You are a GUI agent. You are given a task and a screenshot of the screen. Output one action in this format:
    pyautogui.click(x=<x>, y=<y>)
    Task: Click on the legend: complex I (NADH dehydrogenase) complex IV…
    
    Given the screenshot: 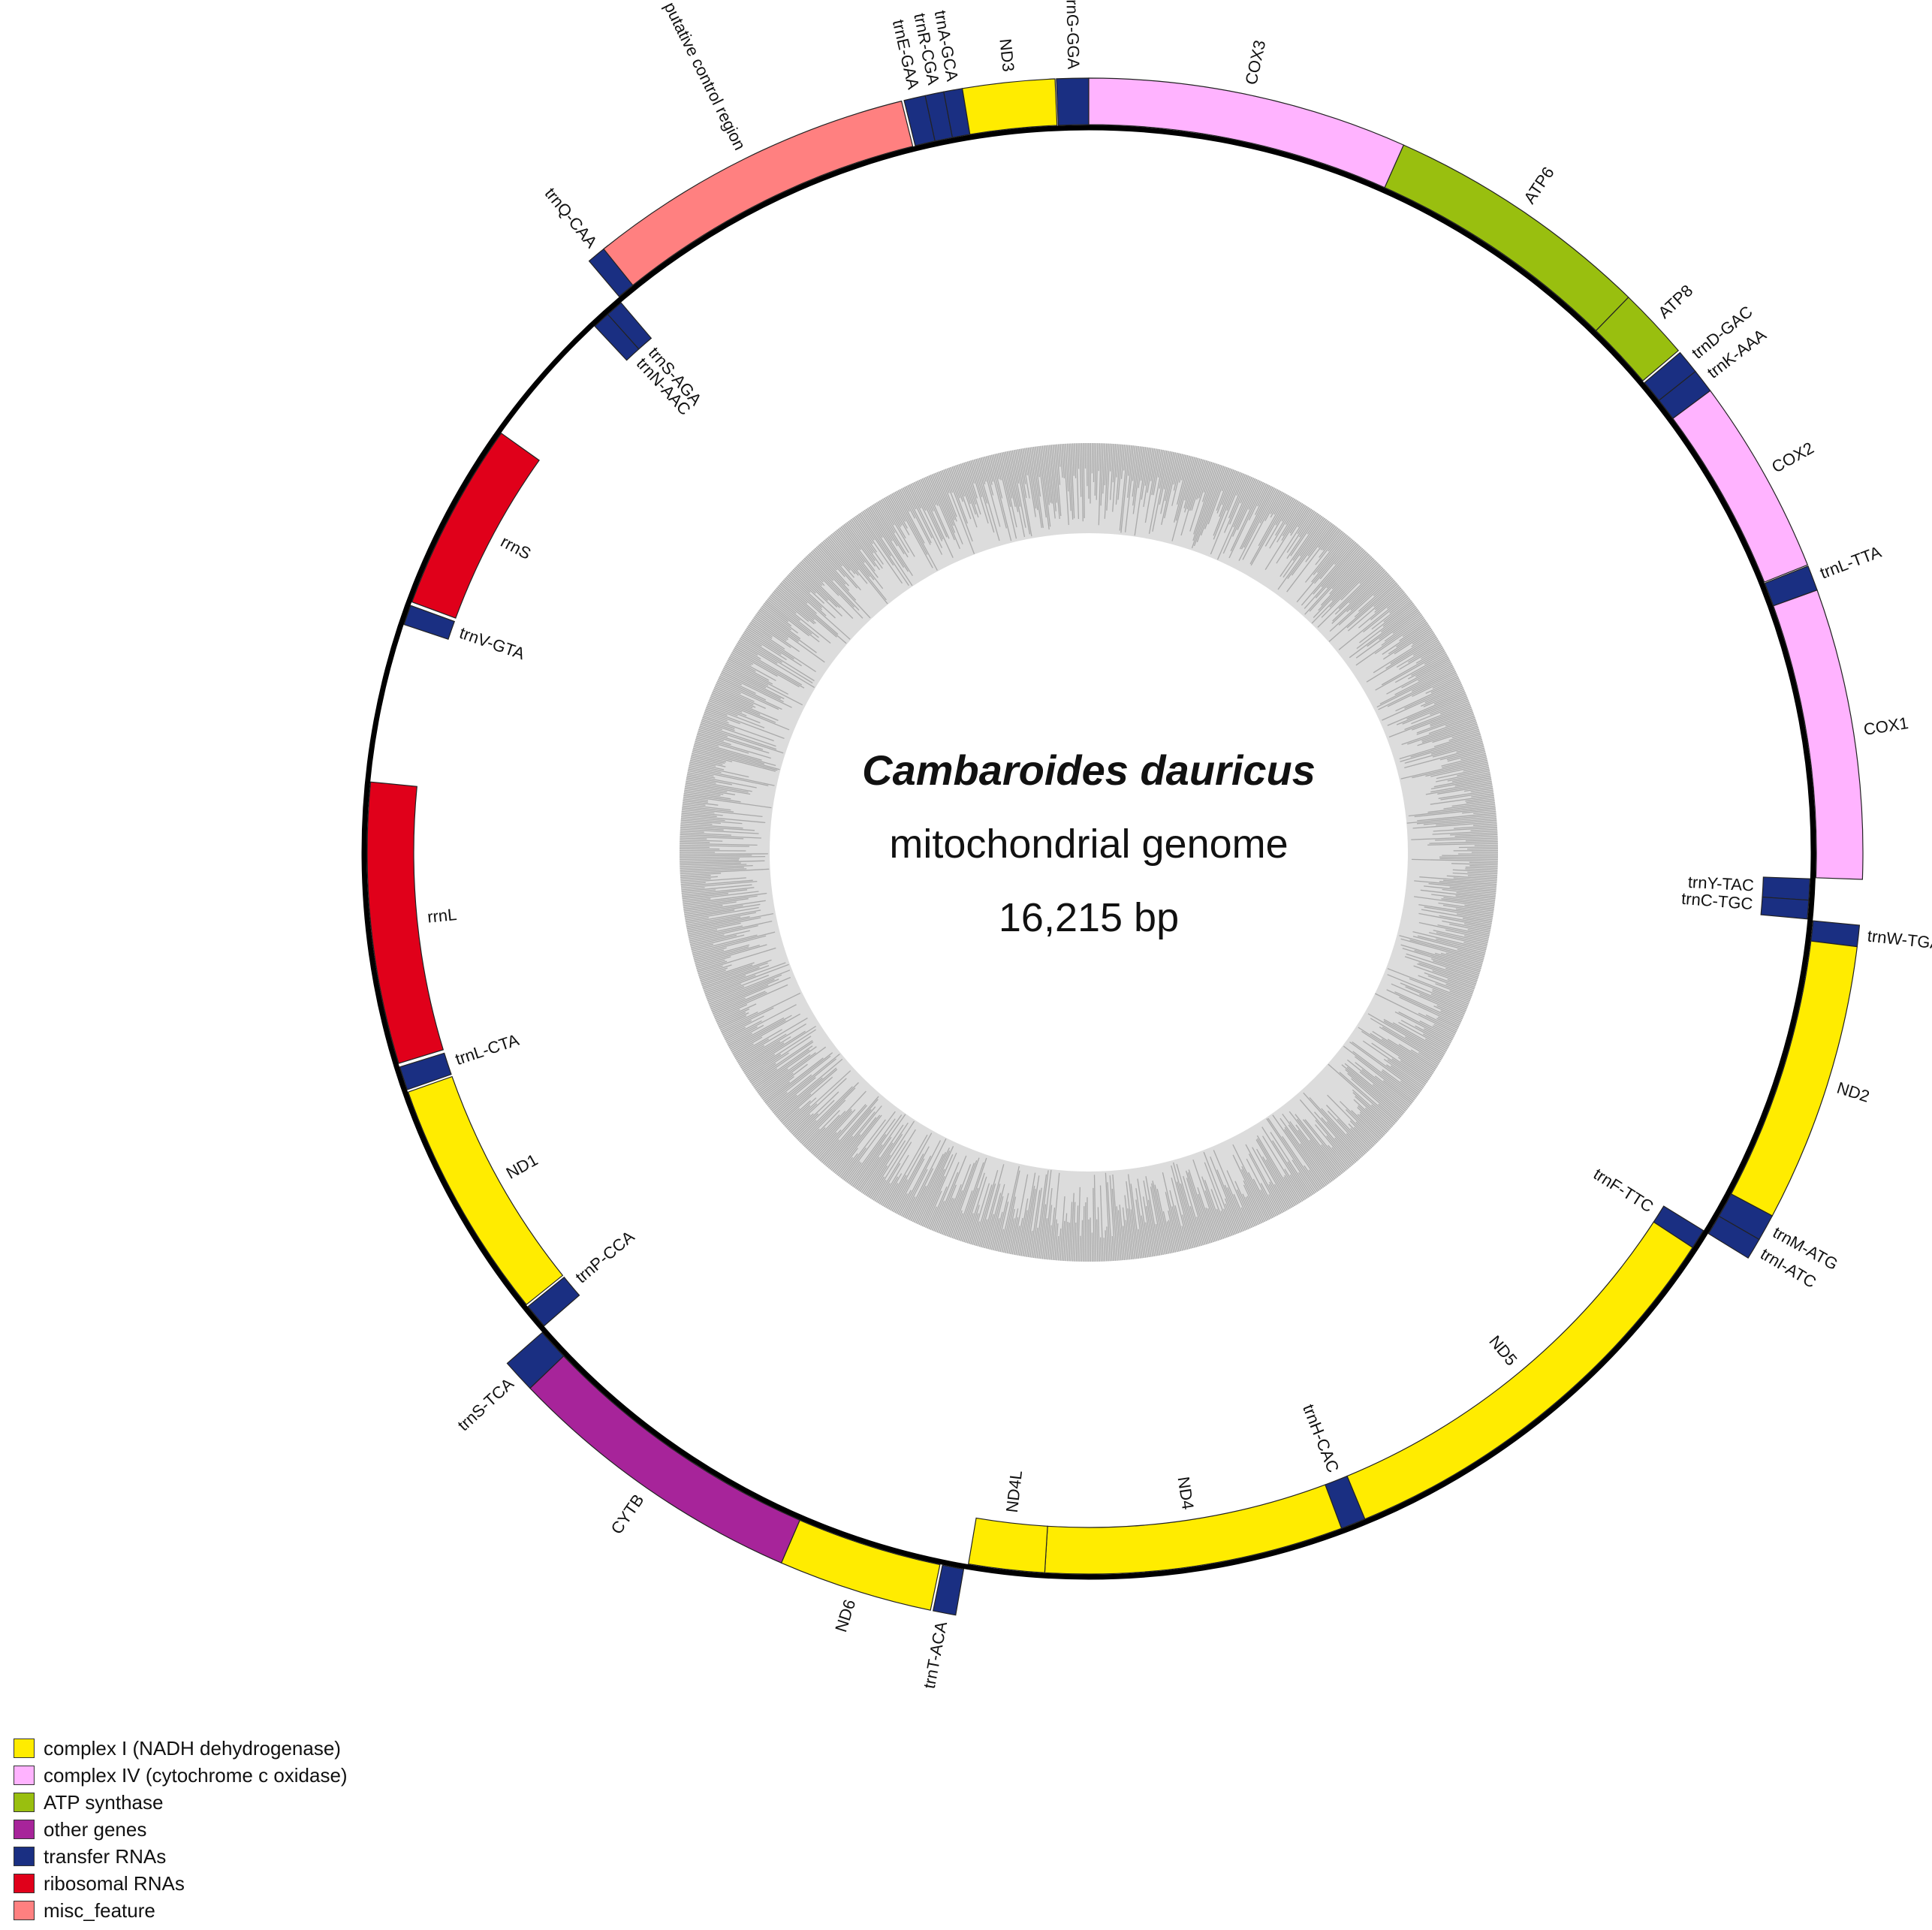 What is the action you would take?
    pyautogui.click(x=181, y=1829)
    